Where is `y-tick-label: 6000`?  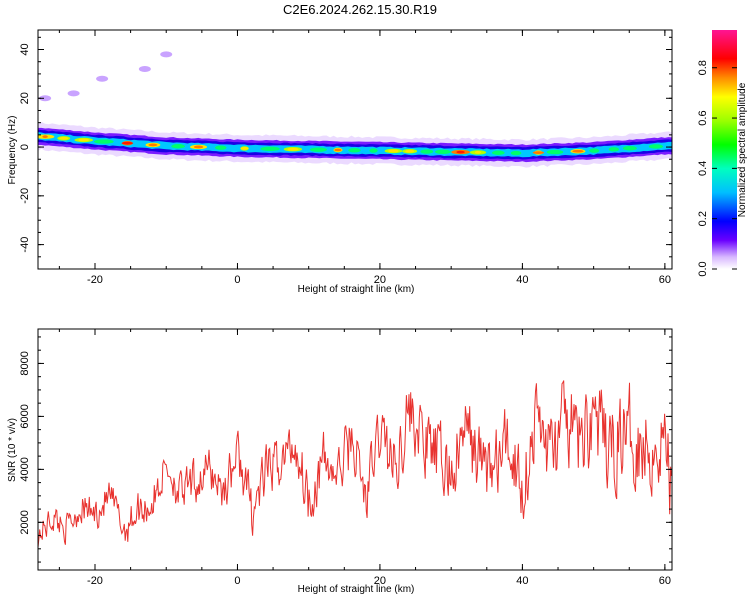
y-tick-label: 6000 is located at coordinates (25, 416).